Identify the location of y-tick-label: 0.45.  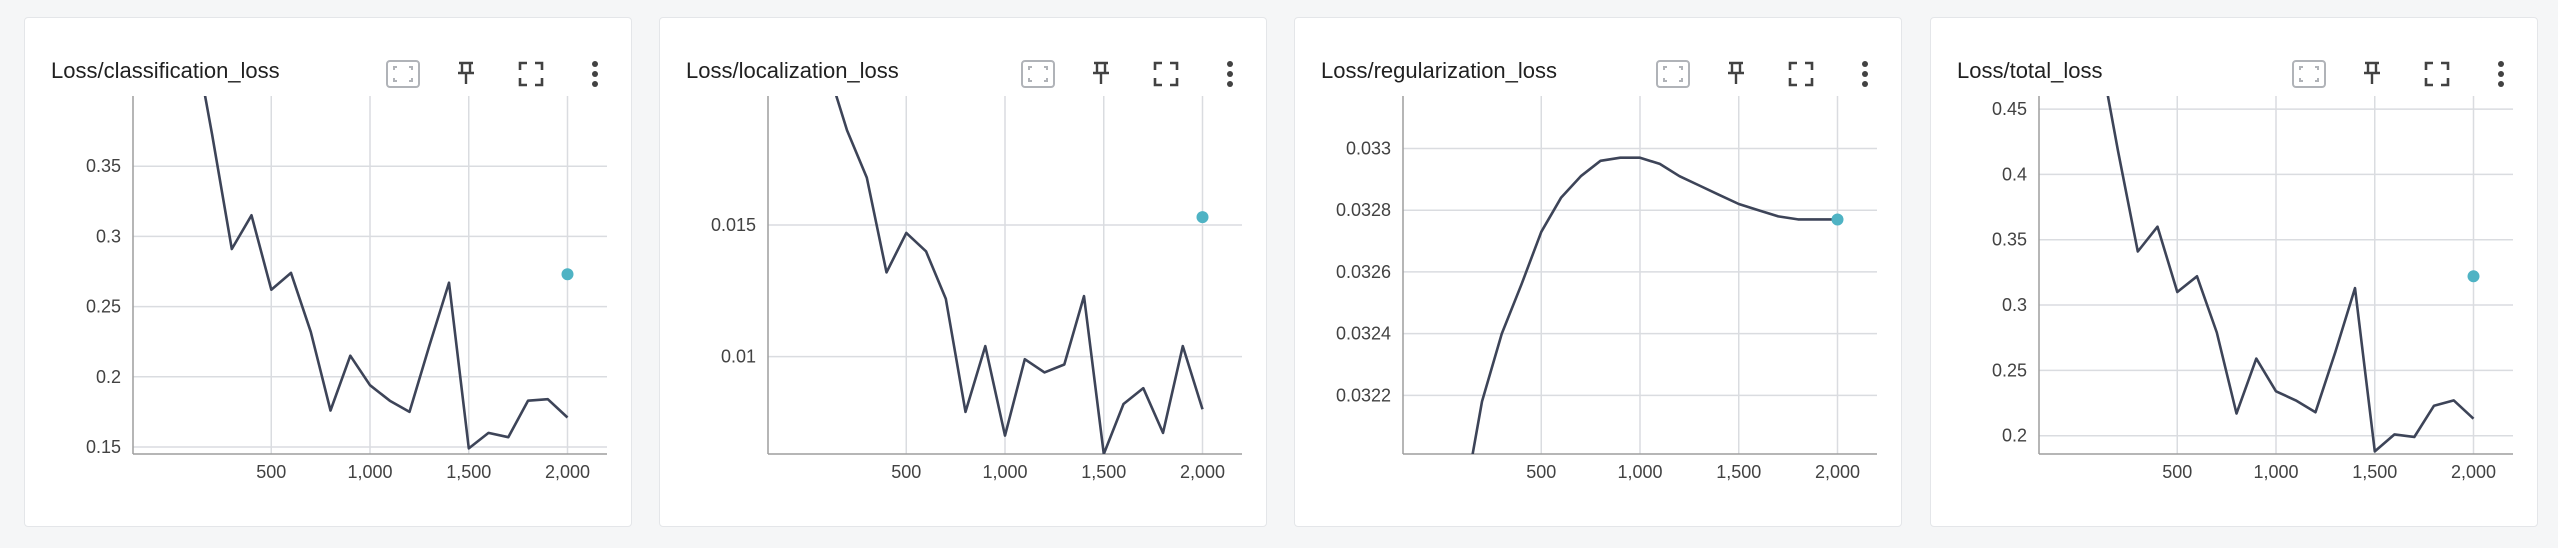
(2009, 109).